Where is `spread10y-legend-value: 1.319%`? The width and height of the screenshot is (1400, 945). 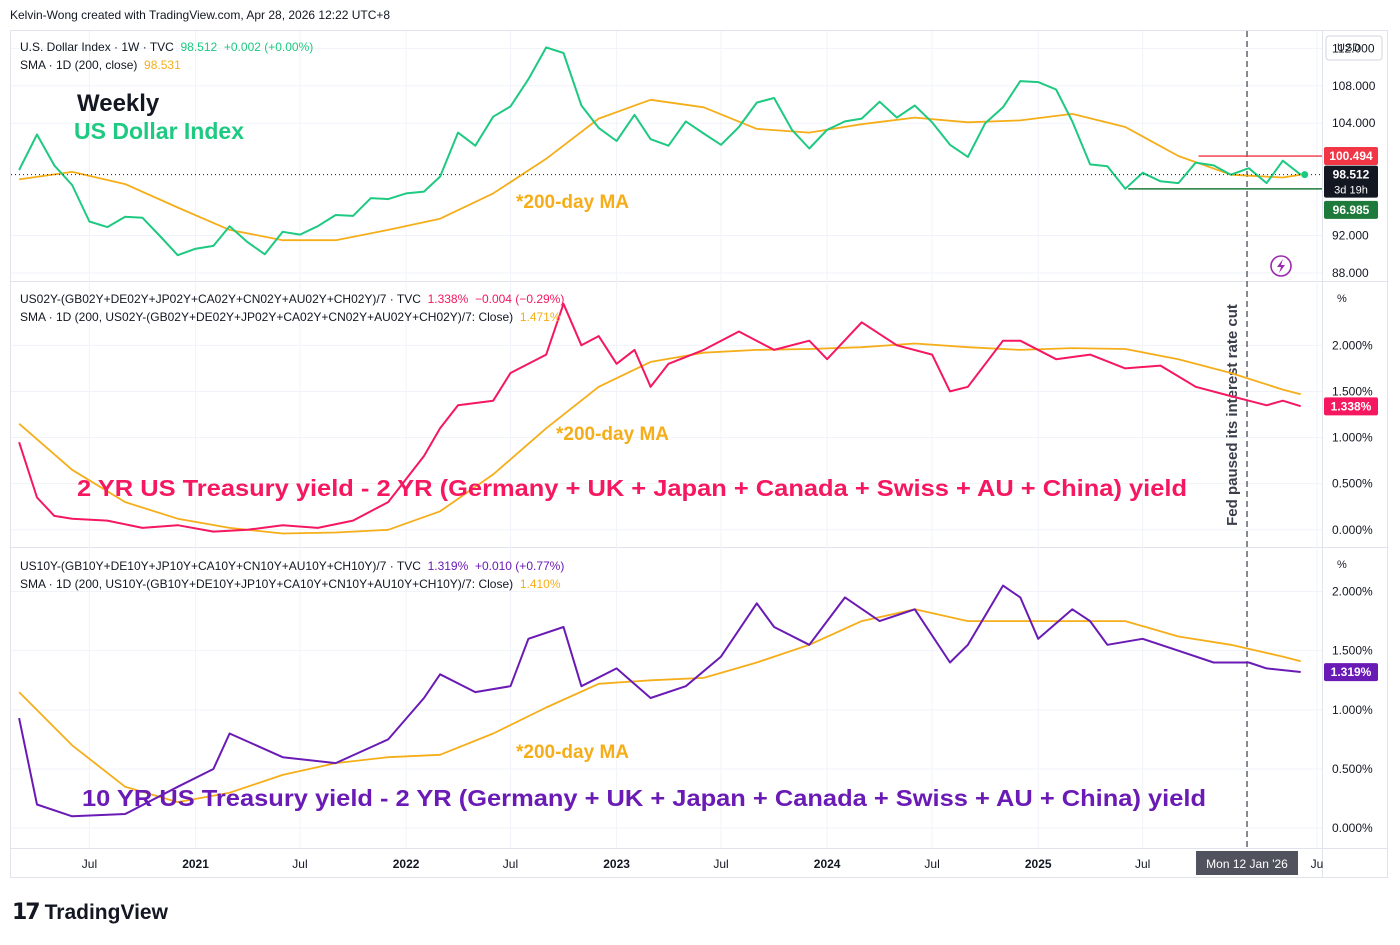 spread10y-legend-value: 1.319% is located at coordinates (448, 566).